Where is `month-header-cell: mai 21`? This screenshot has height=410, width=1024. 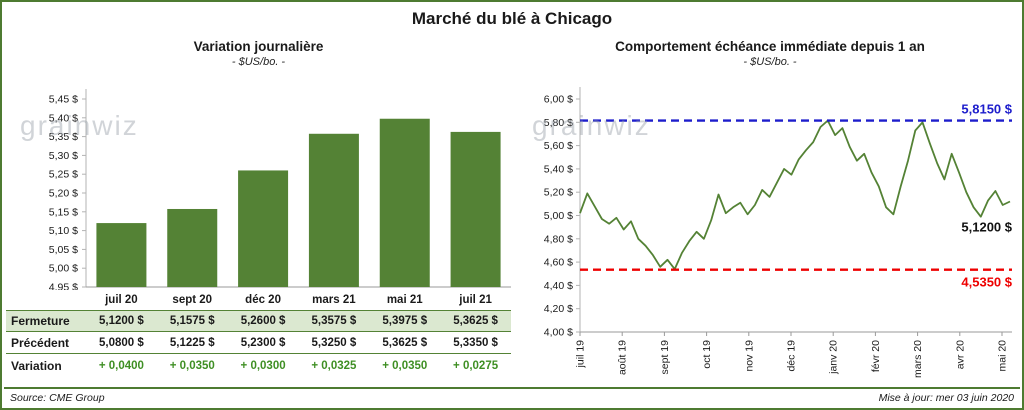
month-header-cell: mai 21 is located at coordinates (404, 300).